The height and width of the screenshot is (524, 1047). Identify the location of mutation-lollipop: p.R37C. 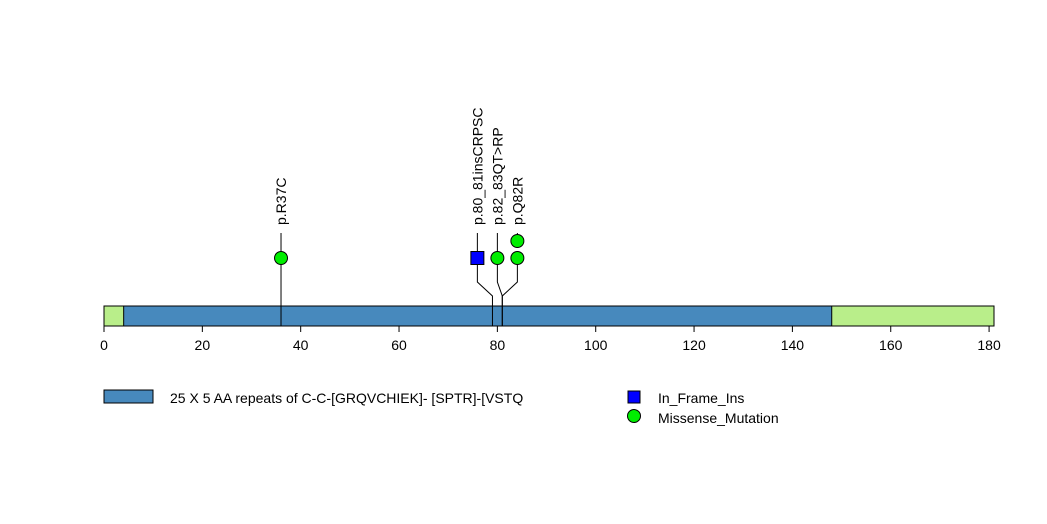
(281, 252).